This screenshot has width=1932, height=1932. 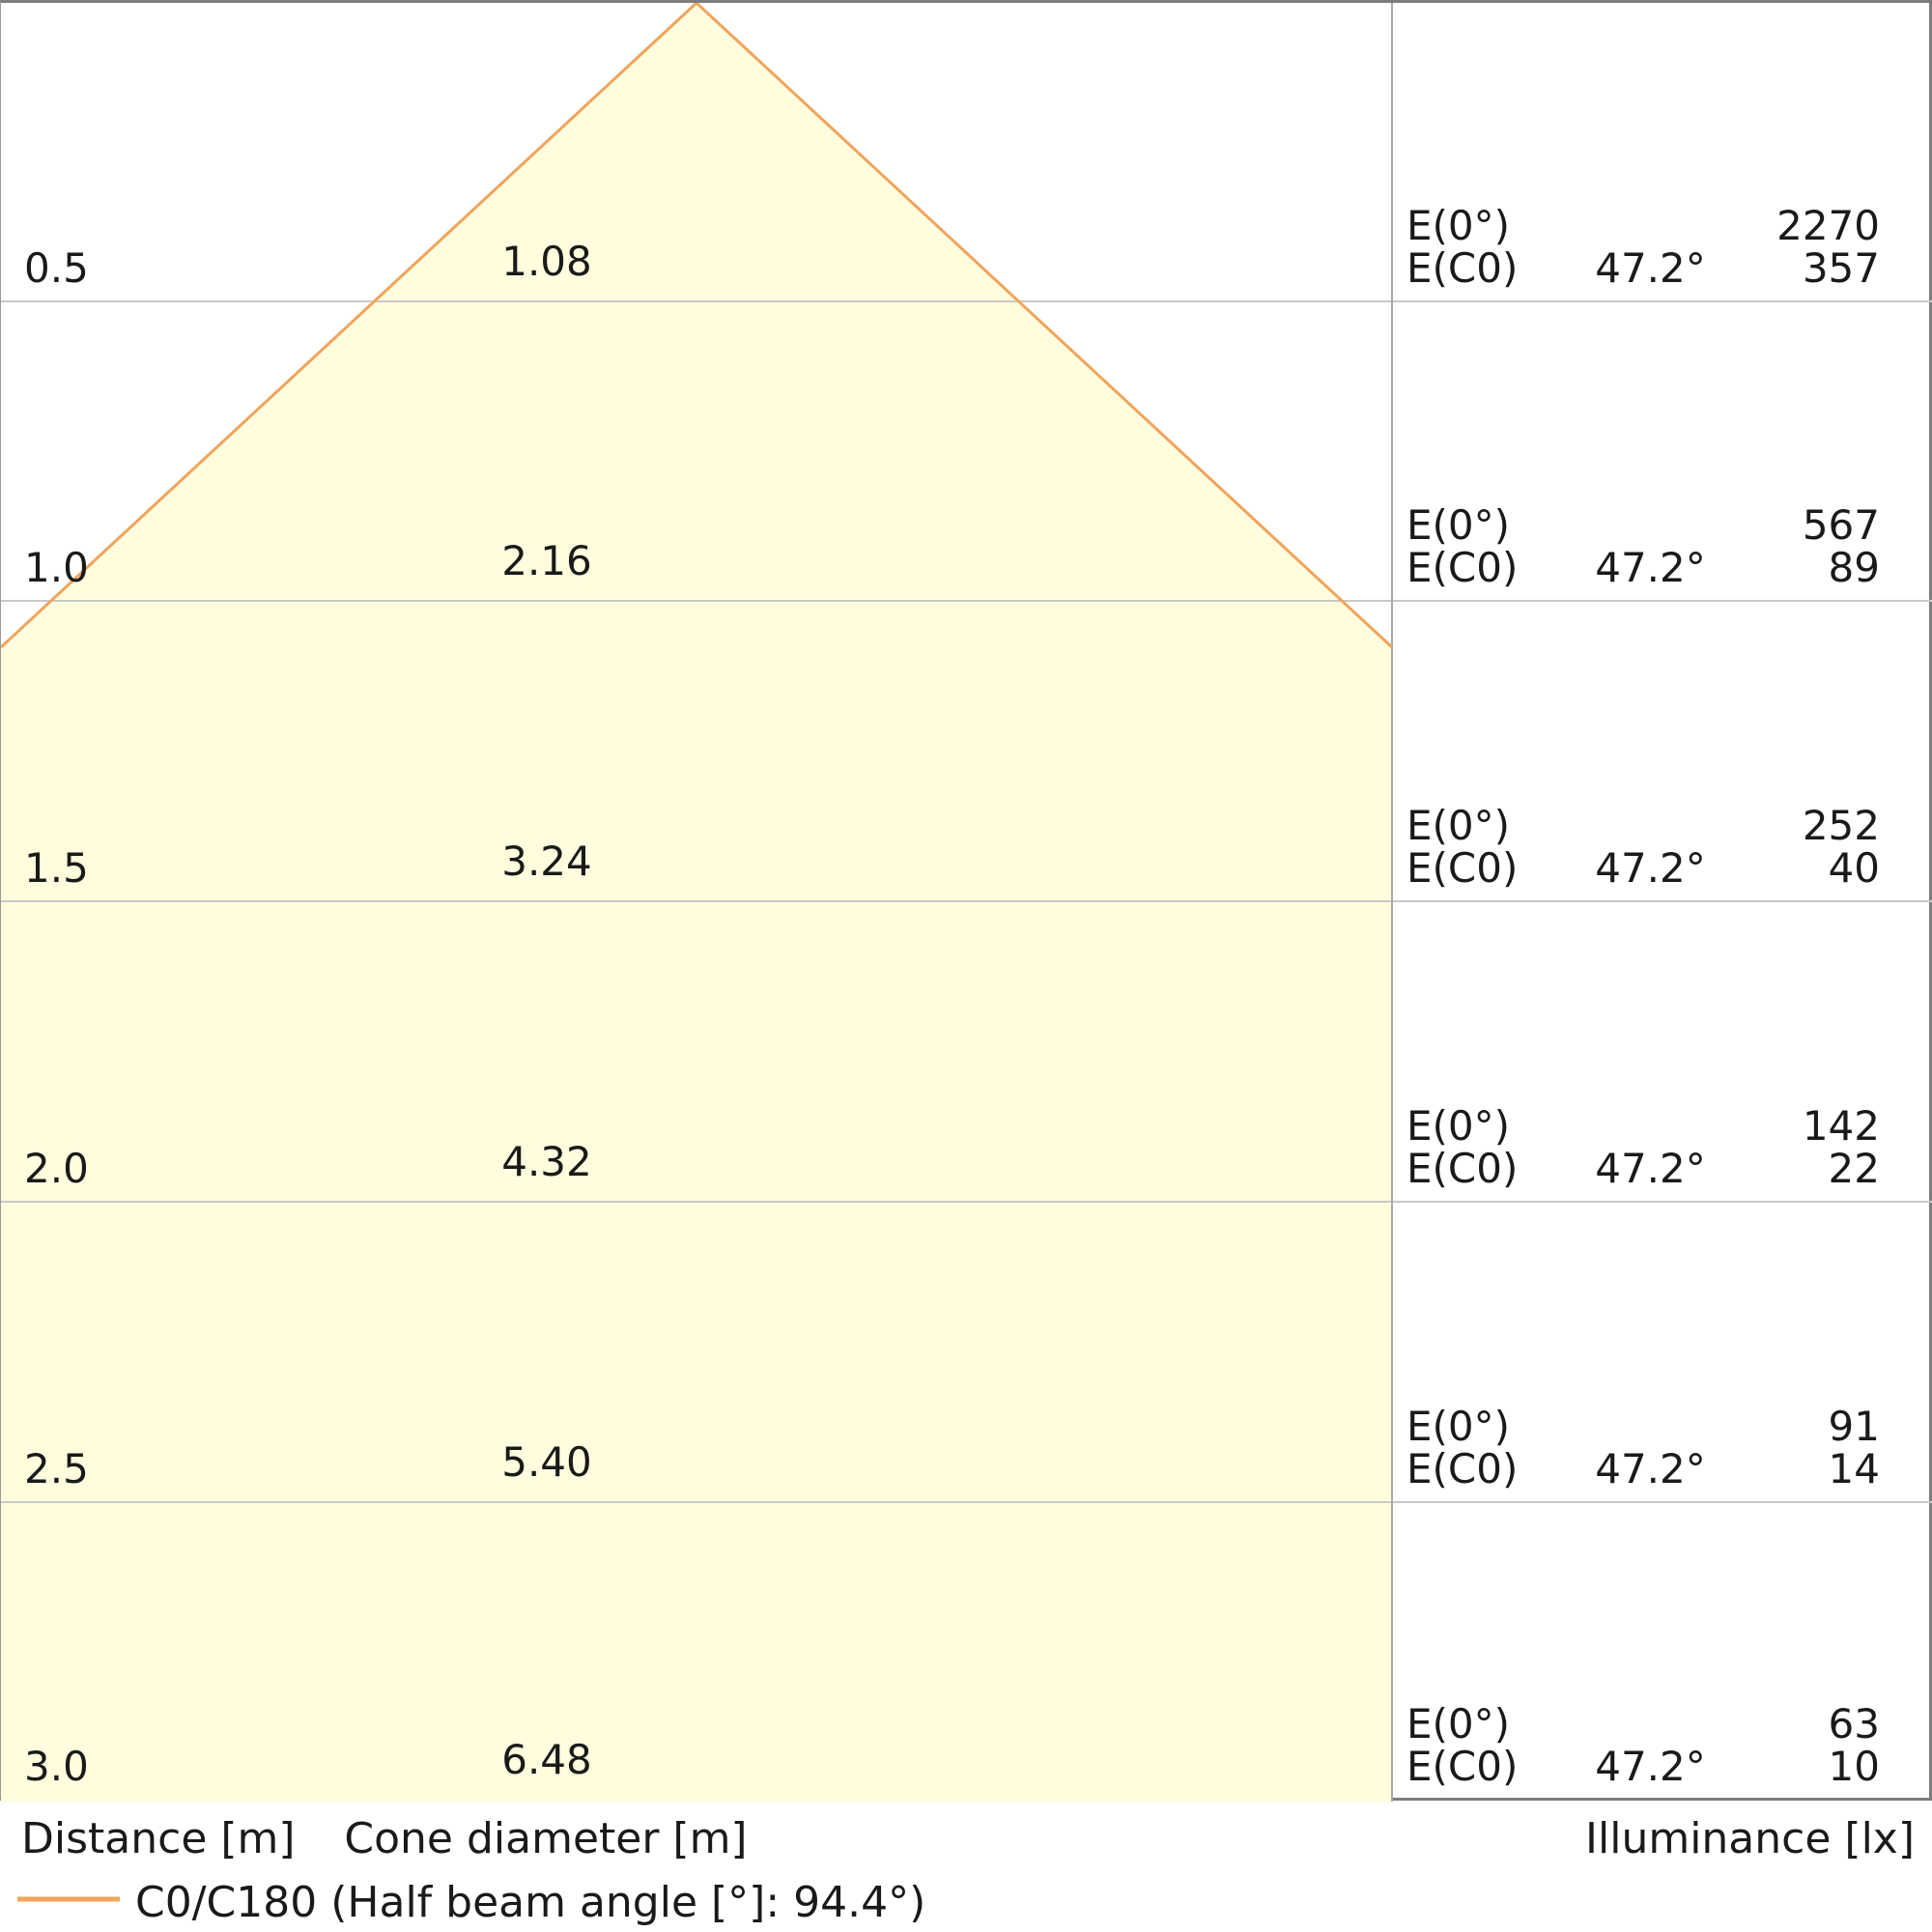 I want to click on distance-label-2.0: 2.0, so click(x=56, y=1168).